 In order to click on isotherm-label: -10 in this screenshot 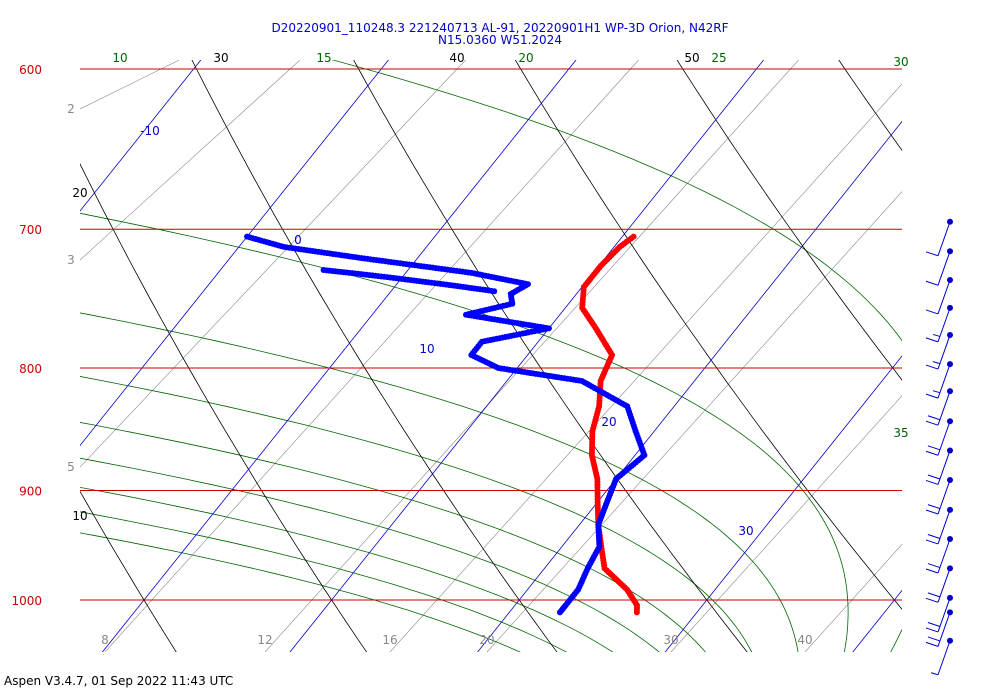, I will do `click(150, 131)`.